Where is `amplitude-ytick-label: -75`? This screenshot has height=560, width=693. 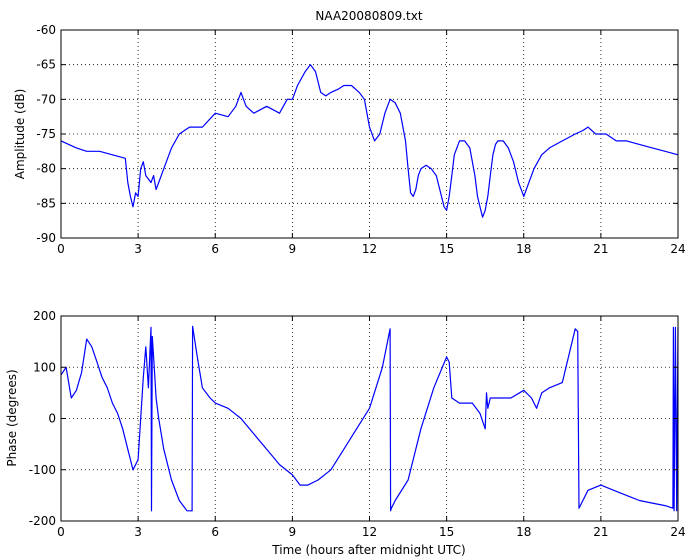 amplitude-ytick-label: -75 is located at coordinates (46, 134).